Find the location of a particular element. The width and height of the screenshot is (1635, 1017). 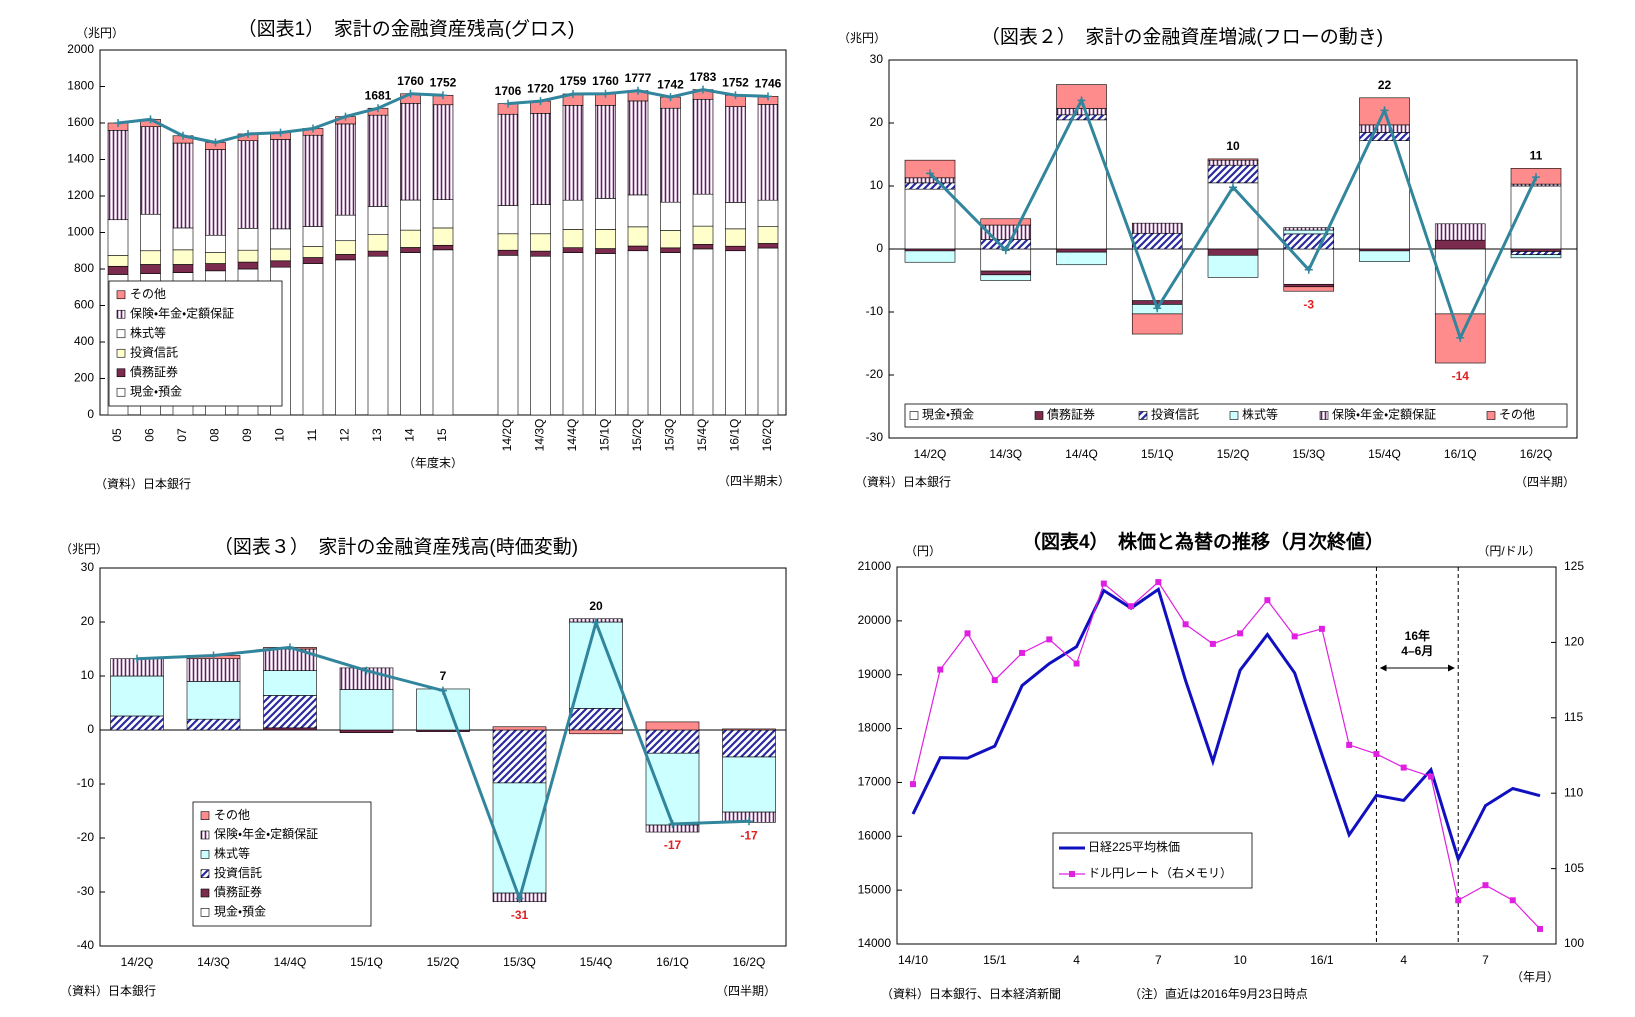

y-tick-label: -10 is located at coordinates (86, 783).